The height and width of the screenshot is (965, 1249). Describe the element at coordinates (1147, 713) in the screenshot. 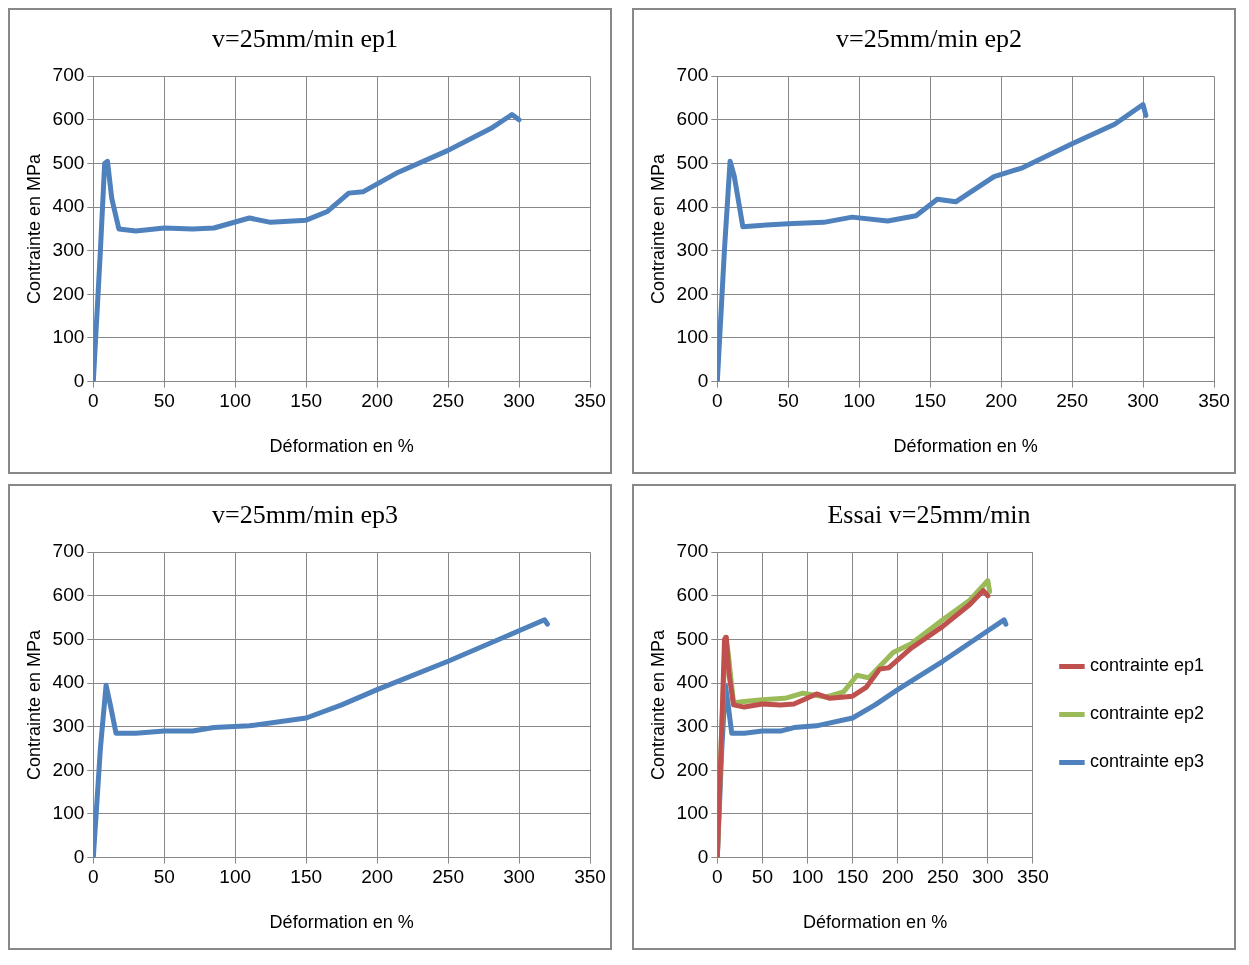

I see `legend-label: contrainte ep2` at that location.